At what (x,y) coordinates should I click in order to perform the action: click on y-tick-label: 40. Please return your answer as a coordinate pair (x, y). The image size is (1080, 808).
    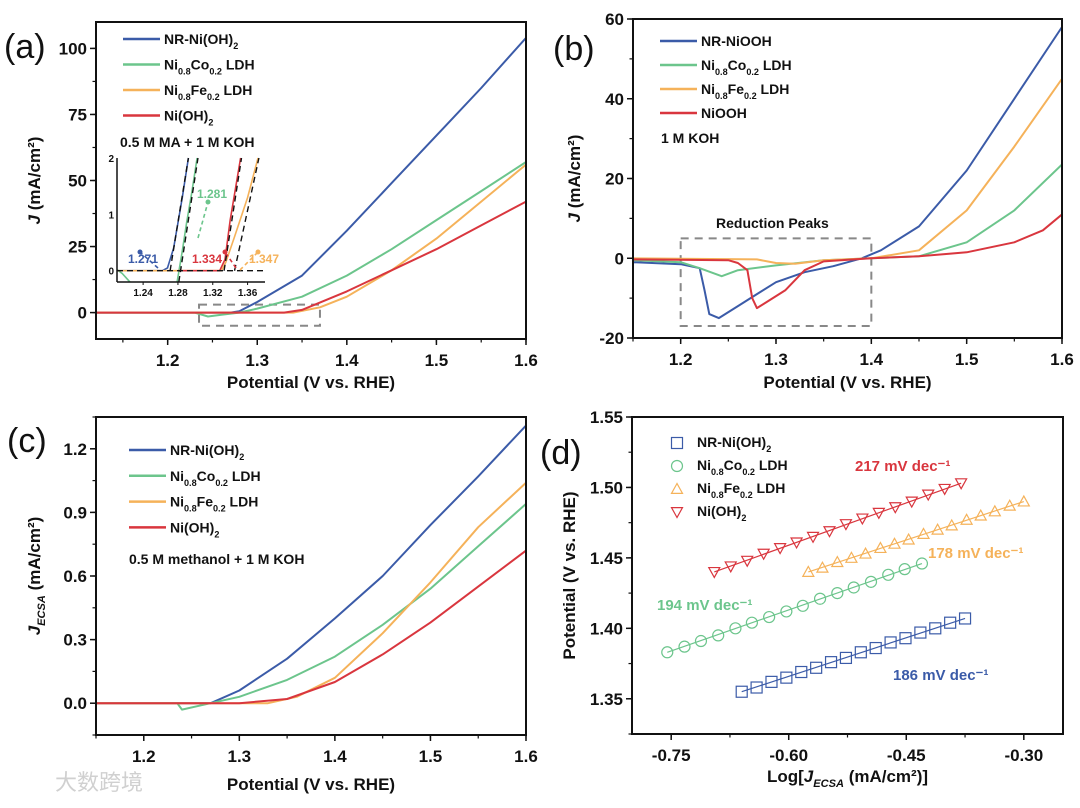
    Looking at the image, I should click on (614, 99).